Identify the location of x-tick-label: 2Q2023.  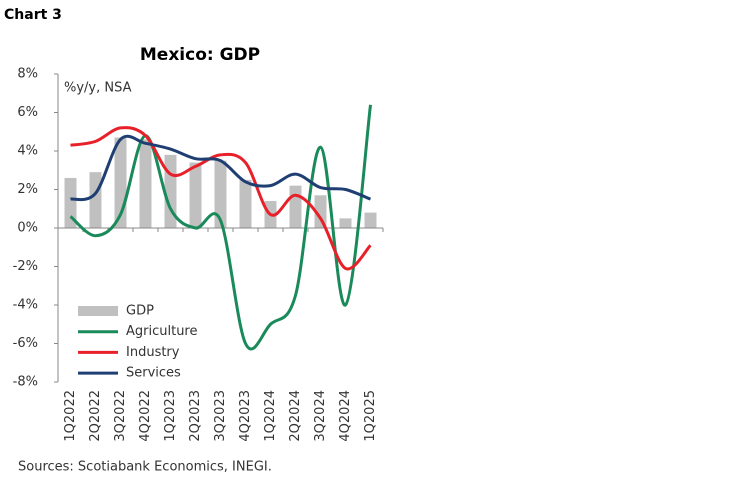
(195, 416).